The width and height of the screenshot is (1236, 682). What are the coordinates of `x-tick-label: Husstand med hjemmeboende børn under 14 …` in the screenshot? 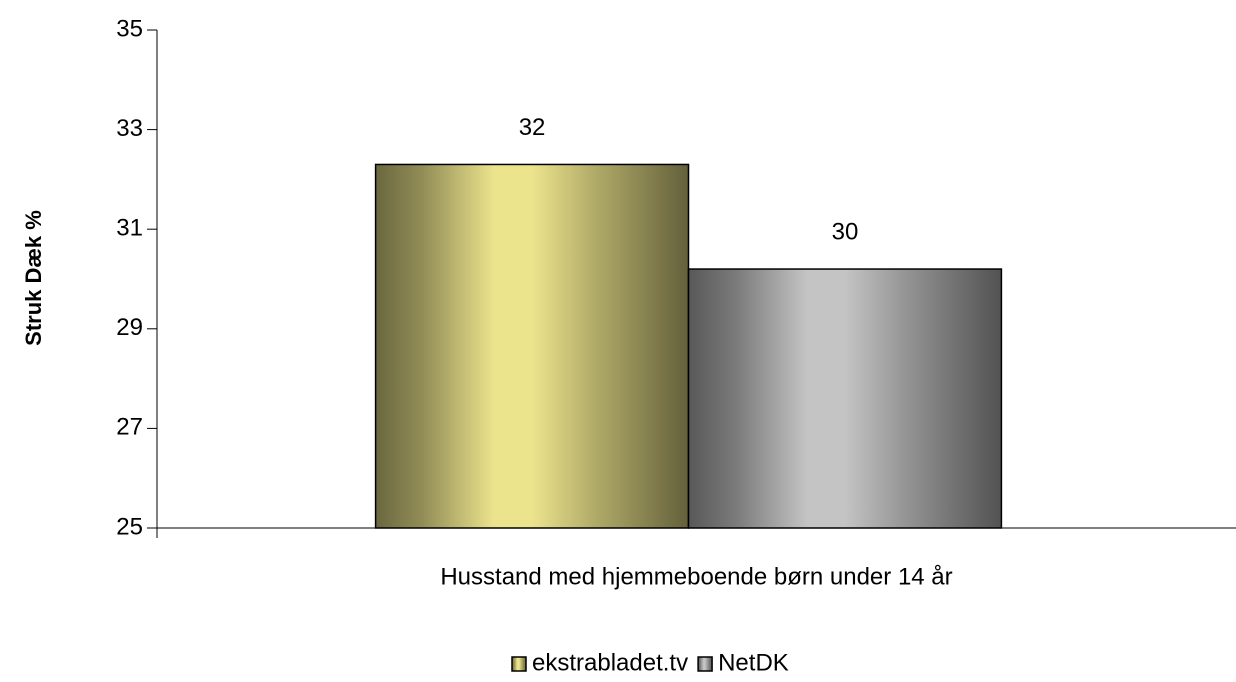 It's located at (696, 576).